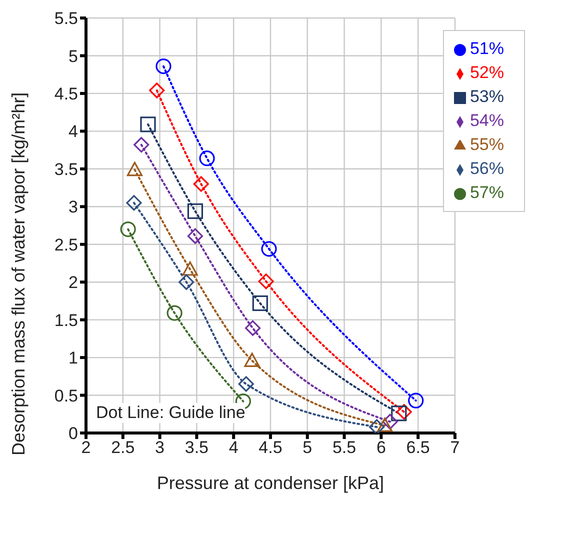  Describe the element at coordinates (73, 358) in the screenshot. I see `y-tick-label: 1` at that location.